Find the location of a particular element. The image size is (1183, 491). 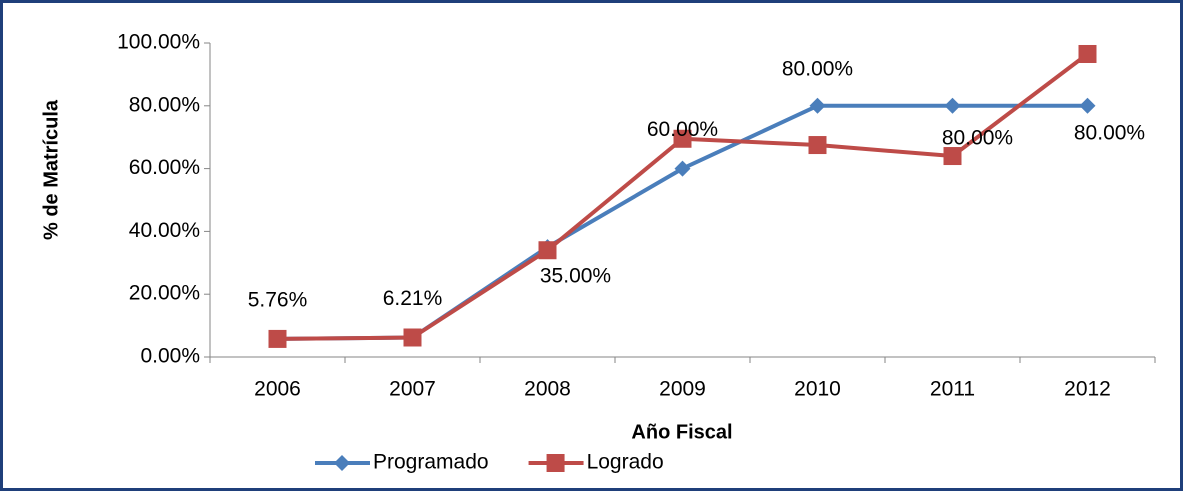

data-label: 60.00% is located at coordinates (682, 129).